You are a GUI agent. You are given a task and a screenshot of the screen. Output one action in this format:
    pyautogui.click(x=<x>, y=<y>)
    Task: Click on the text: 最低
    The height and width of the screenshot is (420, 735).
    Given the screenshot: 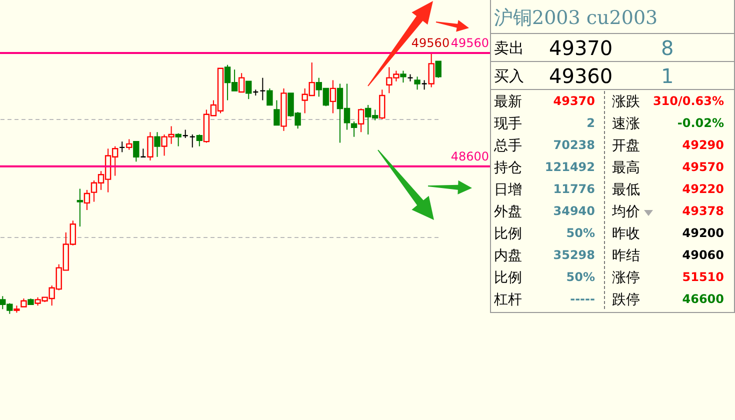 What is the action you would take?
    pyautogui.click(x=626, y=190)
    